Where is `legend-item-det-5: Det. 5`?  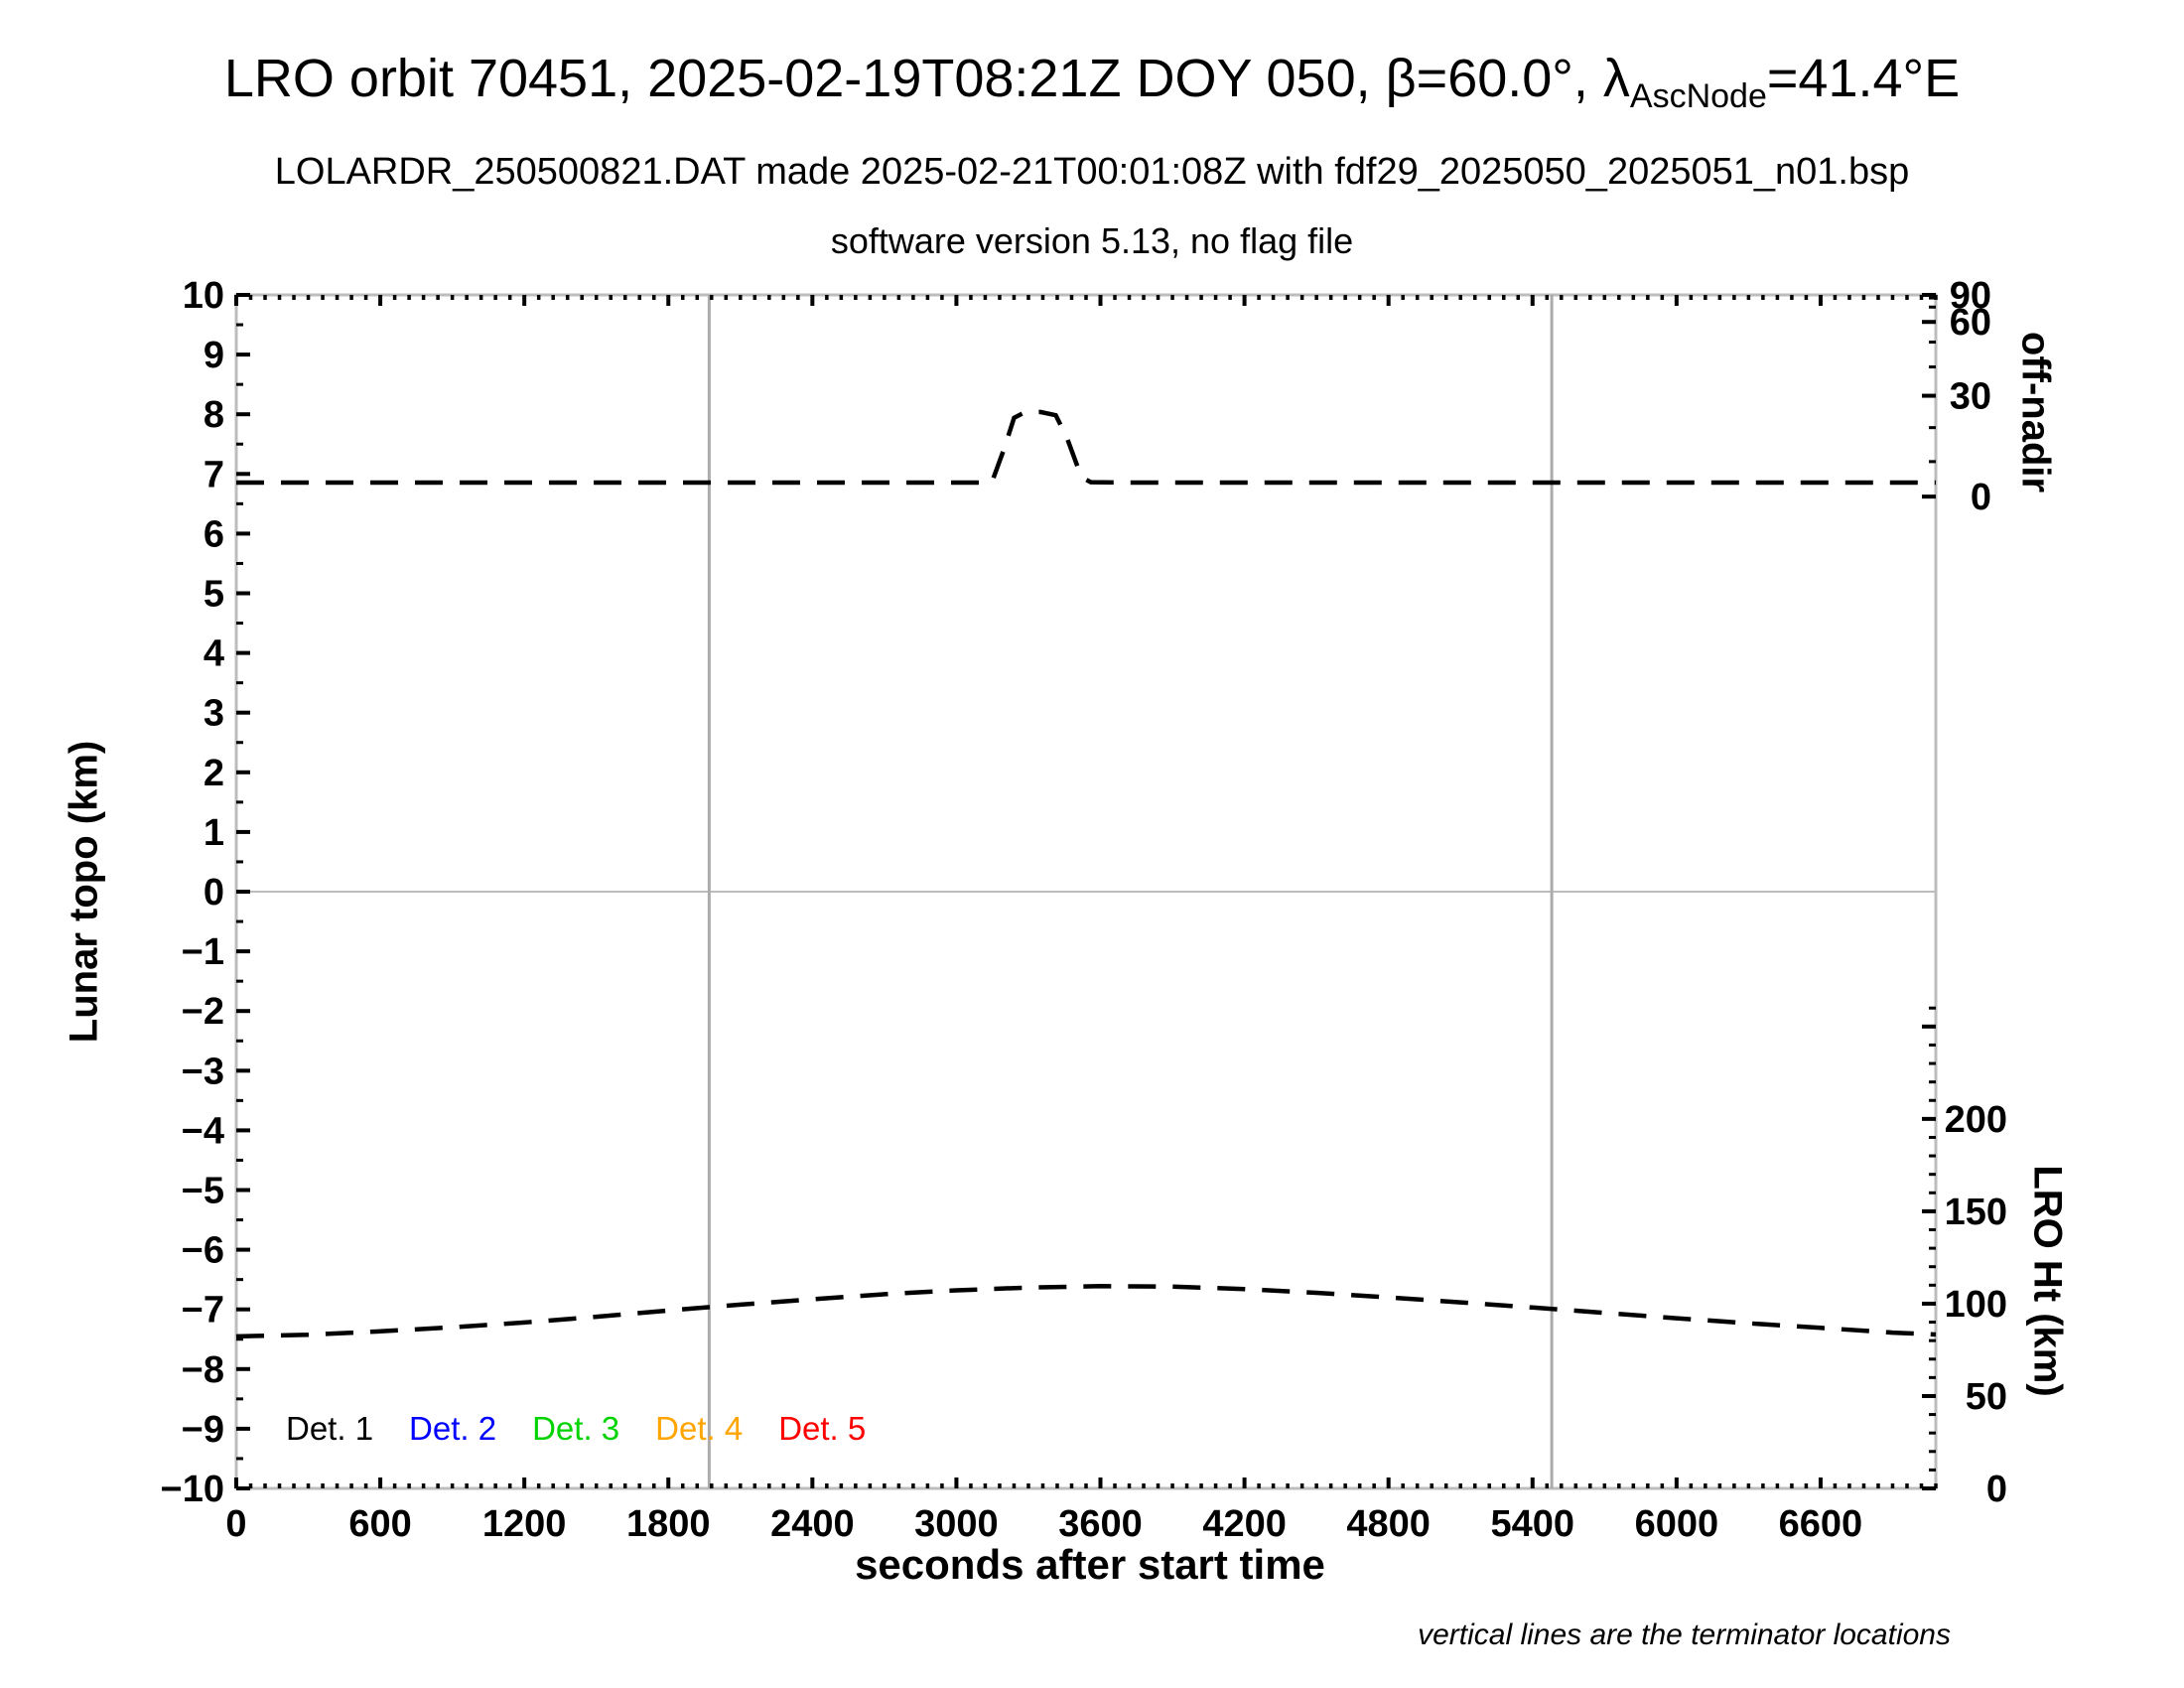
legend-item-det-5: Det. 5 is located at coordinates (822, 1428).